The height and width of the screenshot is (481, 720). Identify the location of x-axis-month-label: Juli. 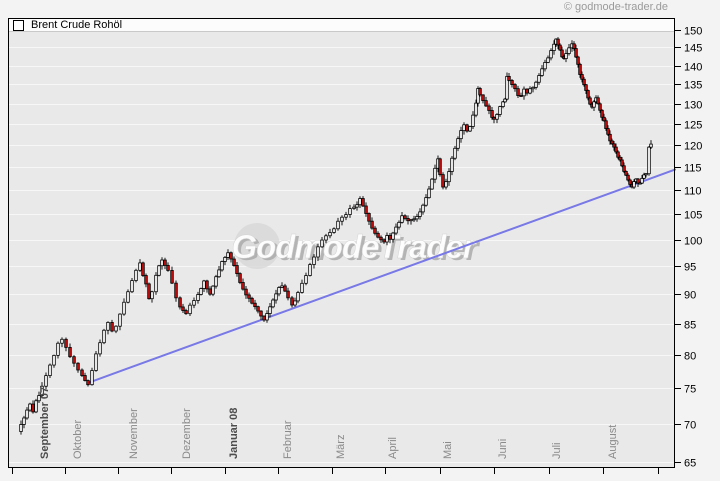
(557, 450).